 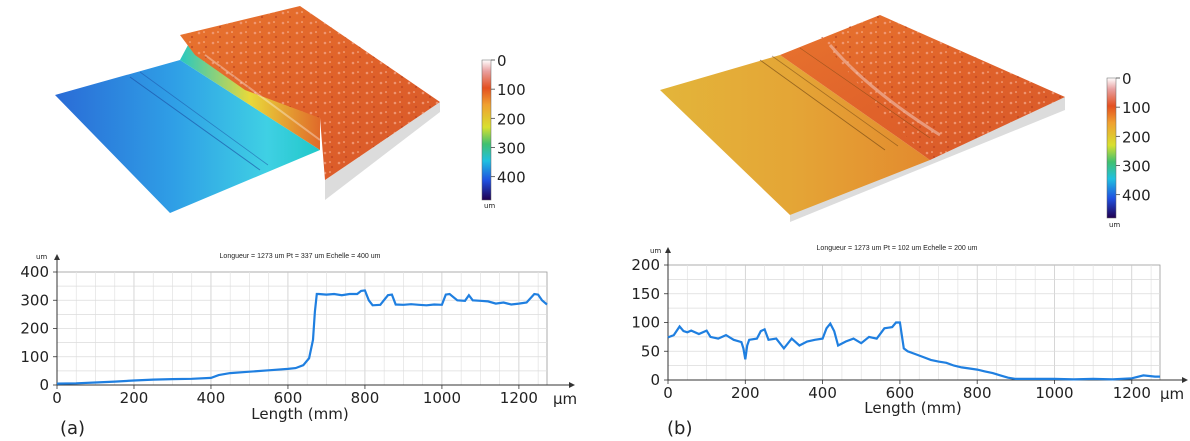 What do you see at coordinates (645, 294) in the screenshot?
I see `y-tick-label: 150` at bounding box center [645, 294].